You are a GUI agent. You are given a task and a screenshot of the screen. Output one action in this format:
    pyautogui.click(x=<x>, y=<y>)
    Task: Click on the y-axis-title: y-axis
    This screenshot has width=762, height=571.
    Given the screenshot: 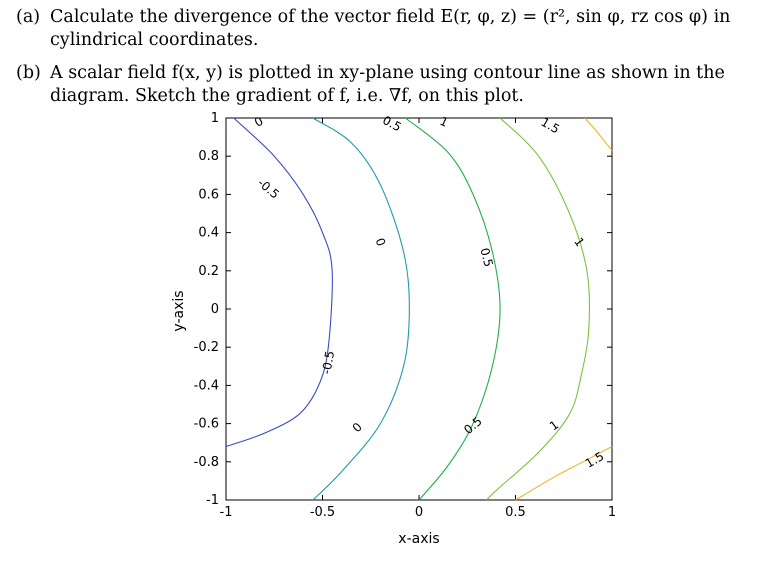 What is the action you would take?
    pyautogui.click(x=179, y=310)
    